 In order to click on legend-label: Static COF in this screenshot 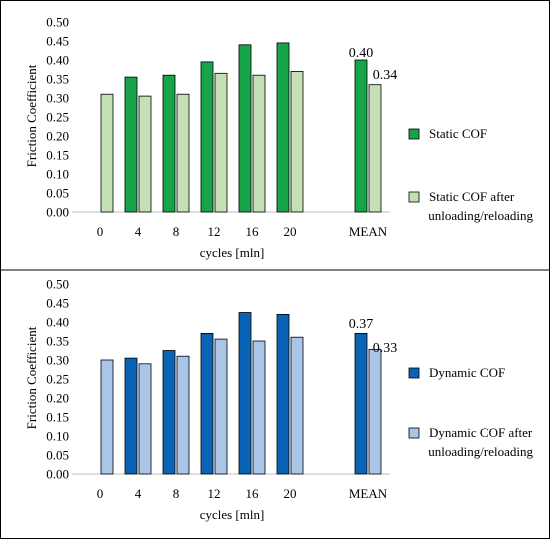, I will do `click(458, 133)`.